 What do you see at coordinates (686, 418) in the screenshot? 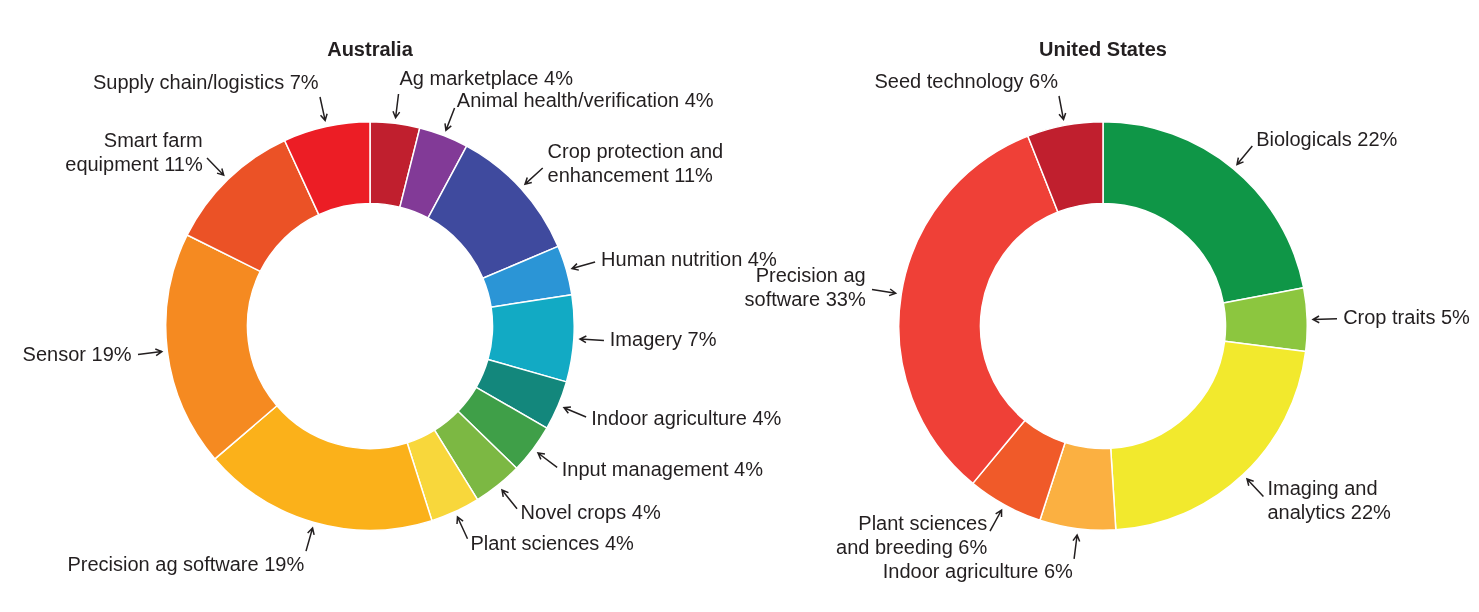
I see `slice-label: Indoor agriculture 4%` at bounding box center [686, 418].